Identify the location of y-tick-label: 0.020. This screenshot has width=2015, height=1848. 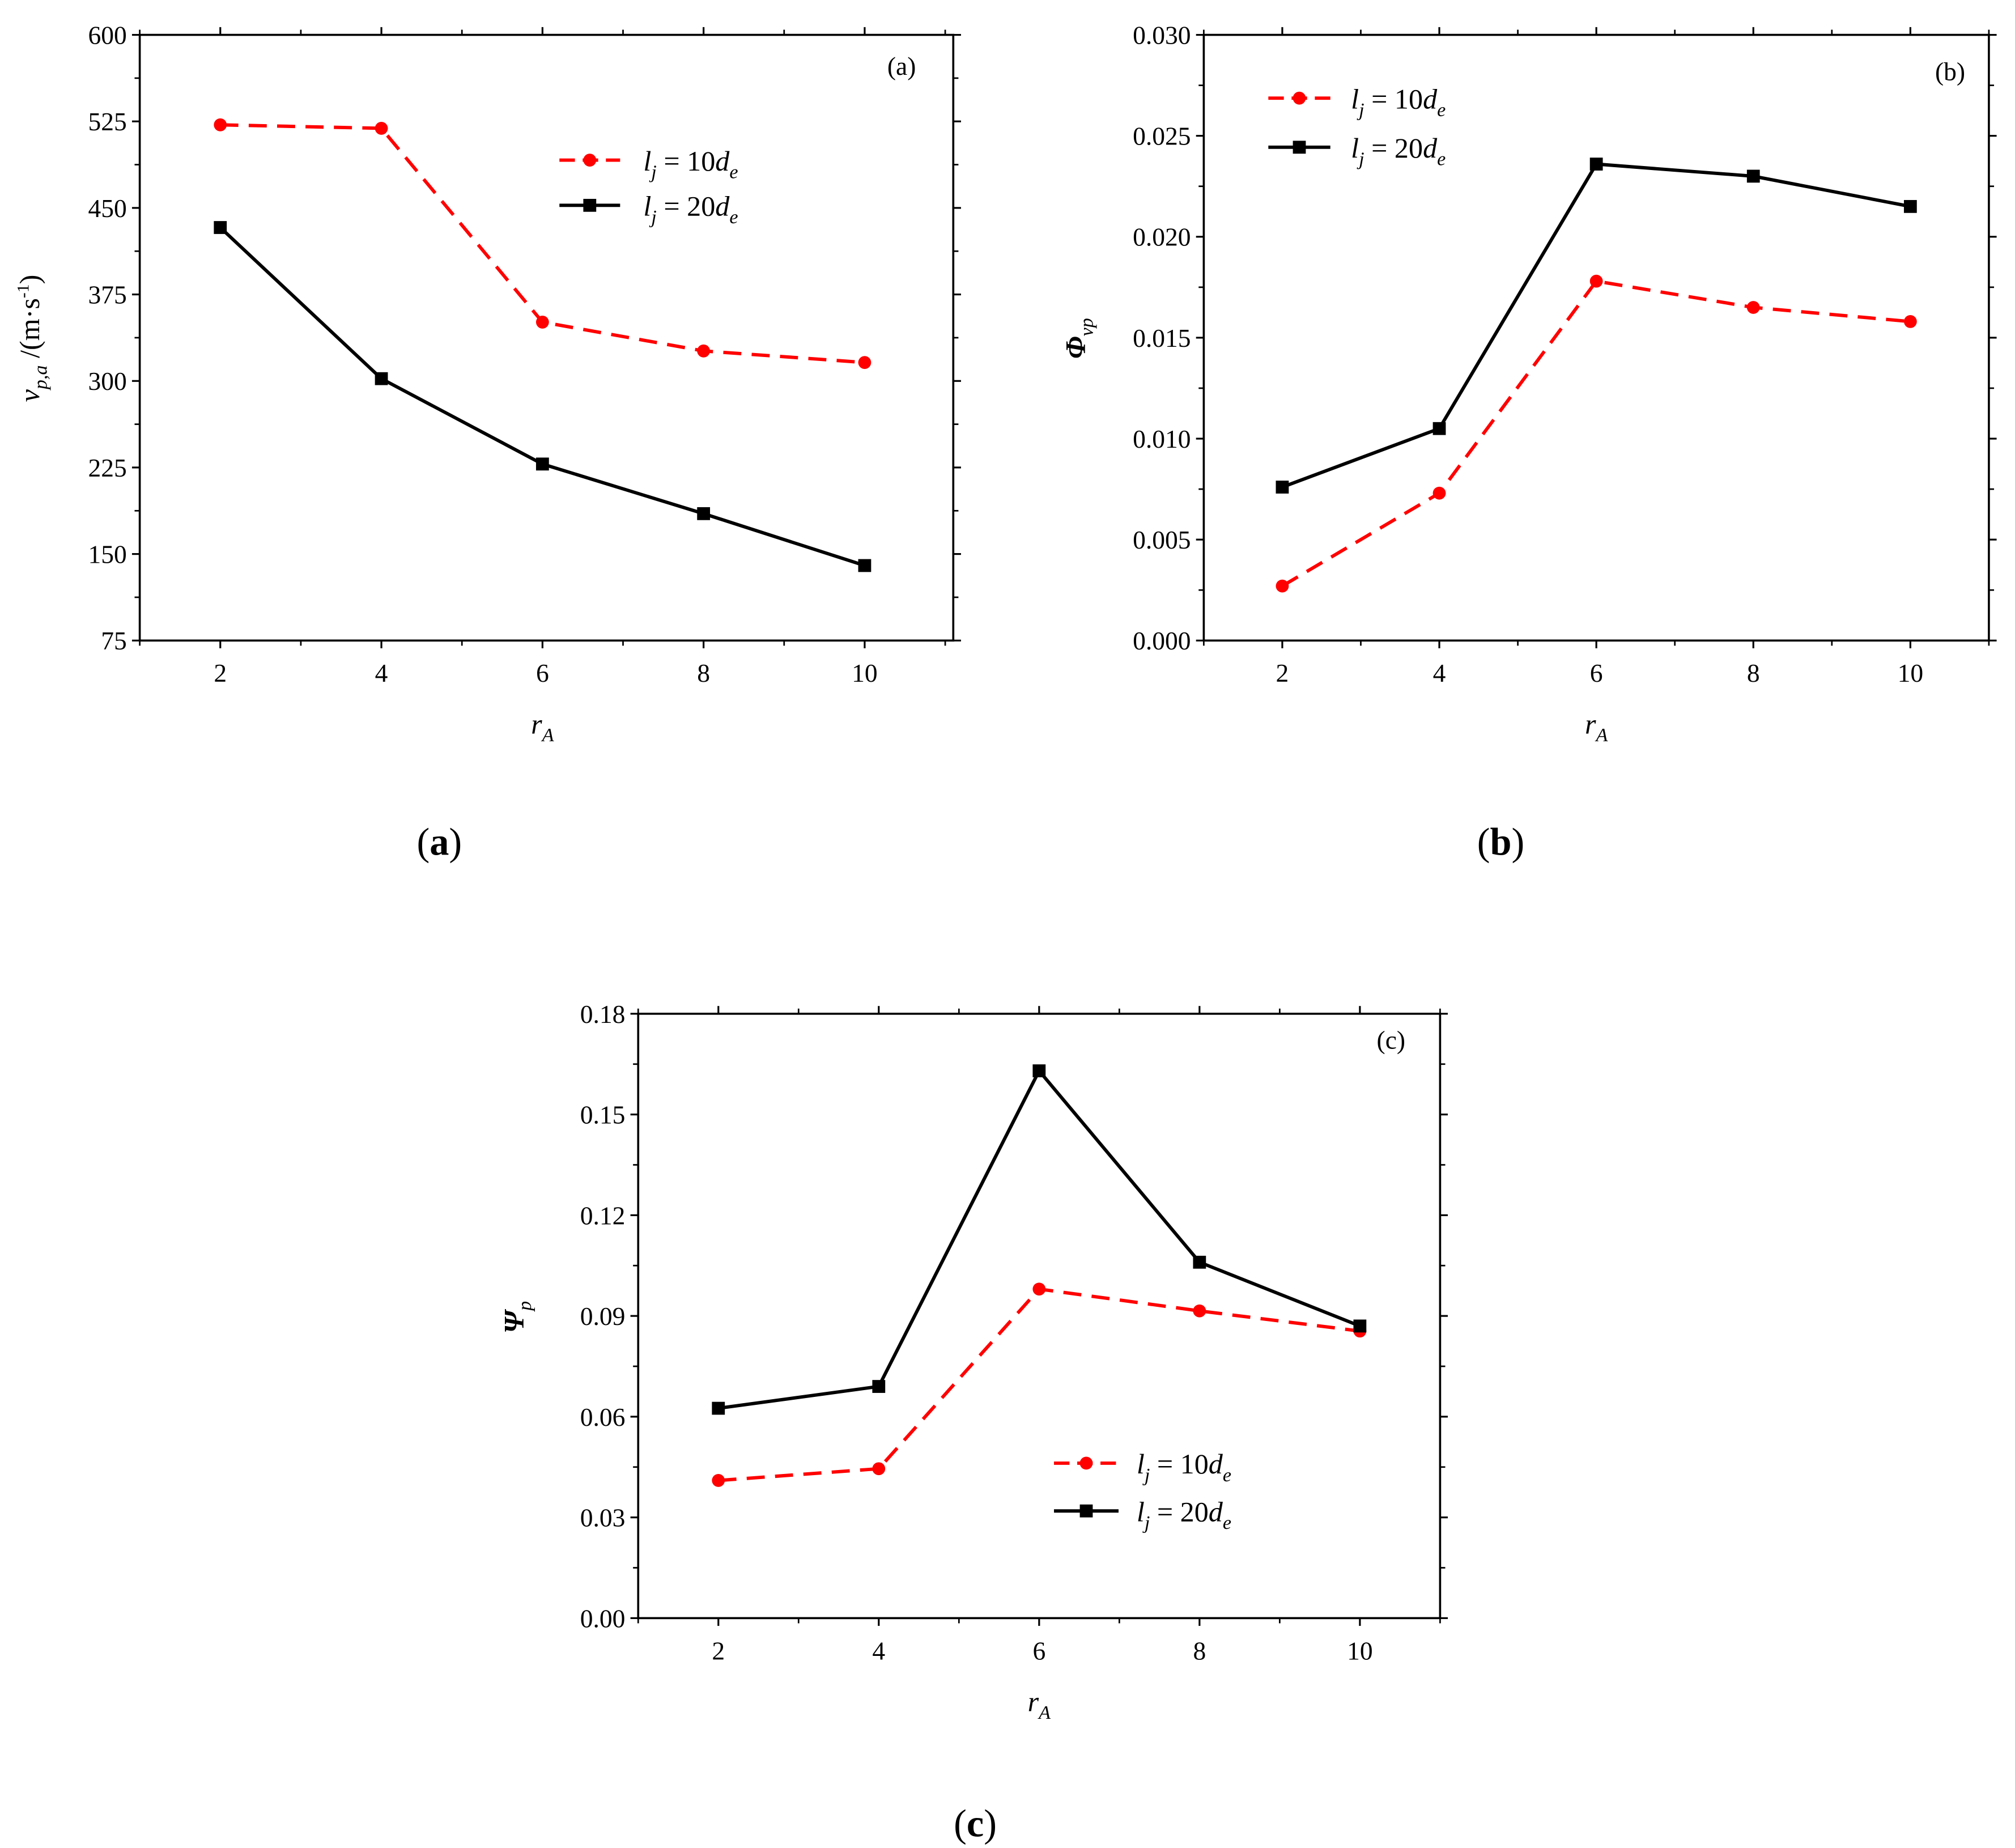
(1162, 237).